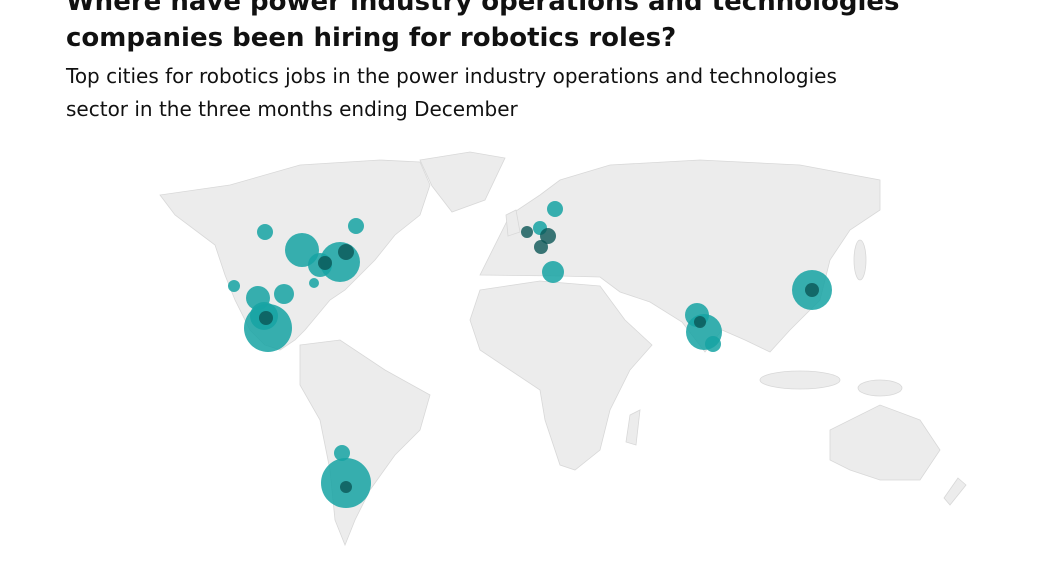 The image size is (1038, 570). What do you see at coordinates (462, 182) in the screenshot?
I see `greenland` at bounding box center [462, 182].